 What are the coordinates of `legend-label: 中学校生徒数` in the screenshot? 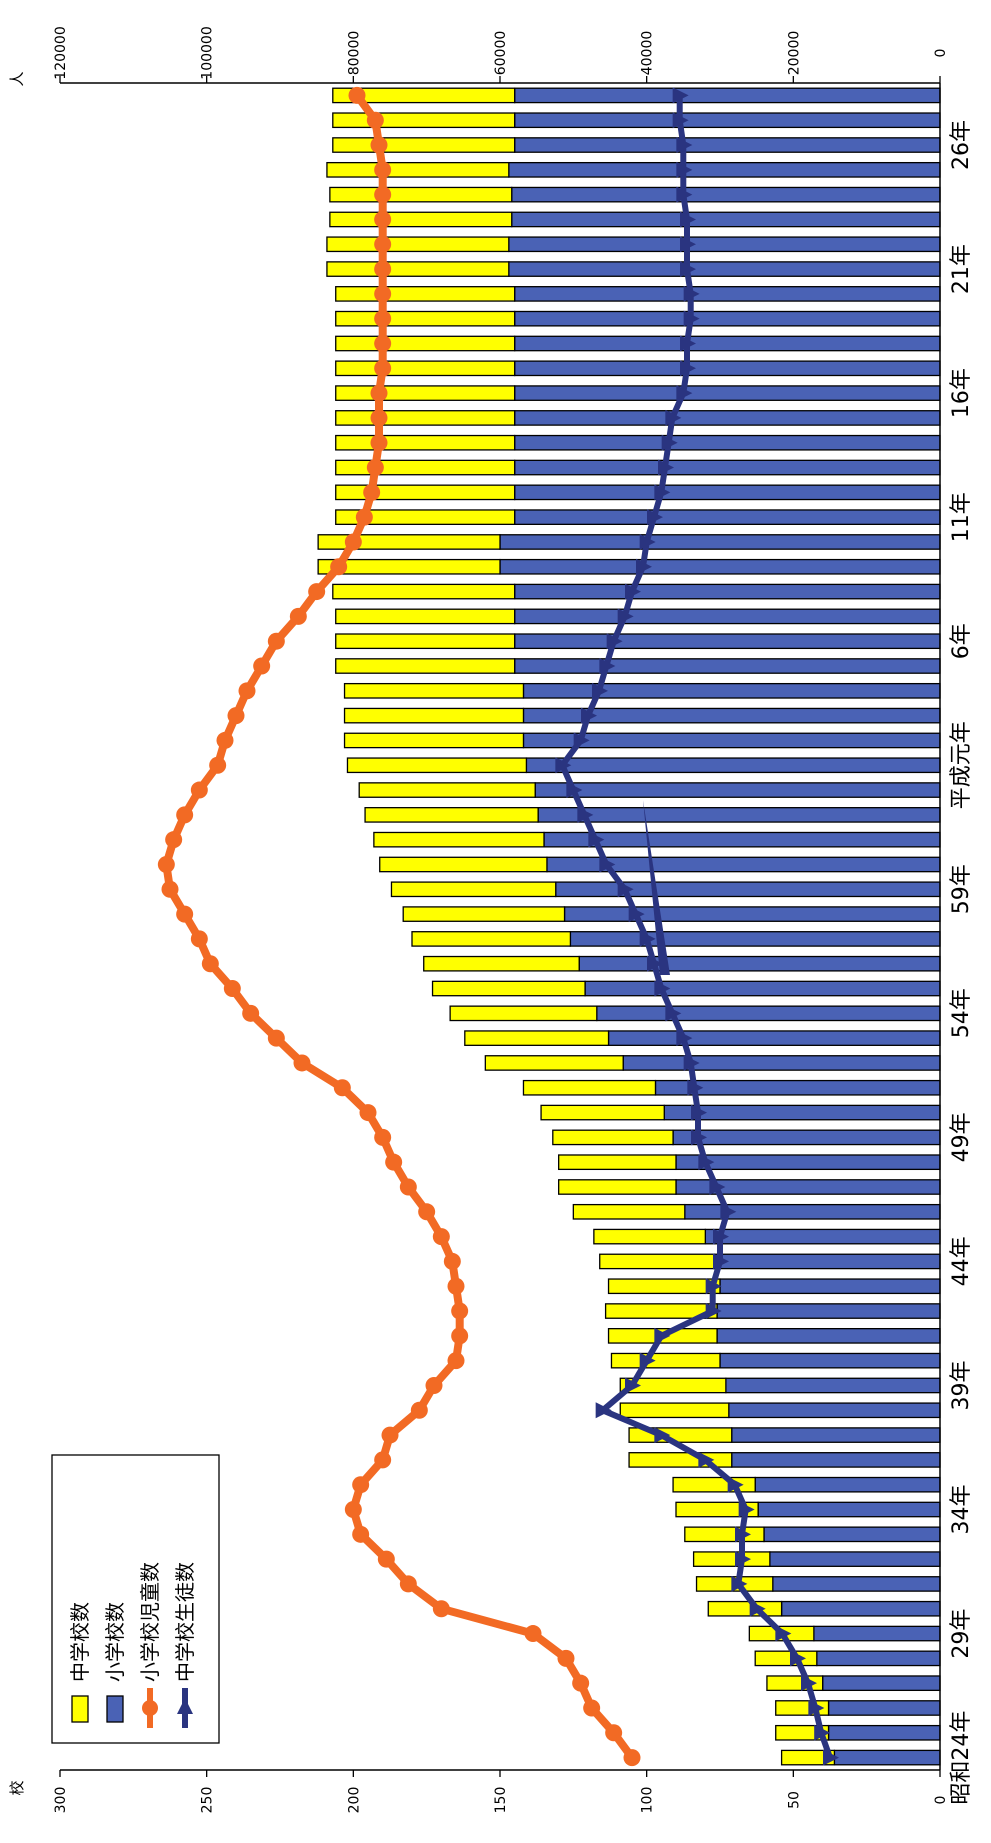 It's located at (185, 1622).